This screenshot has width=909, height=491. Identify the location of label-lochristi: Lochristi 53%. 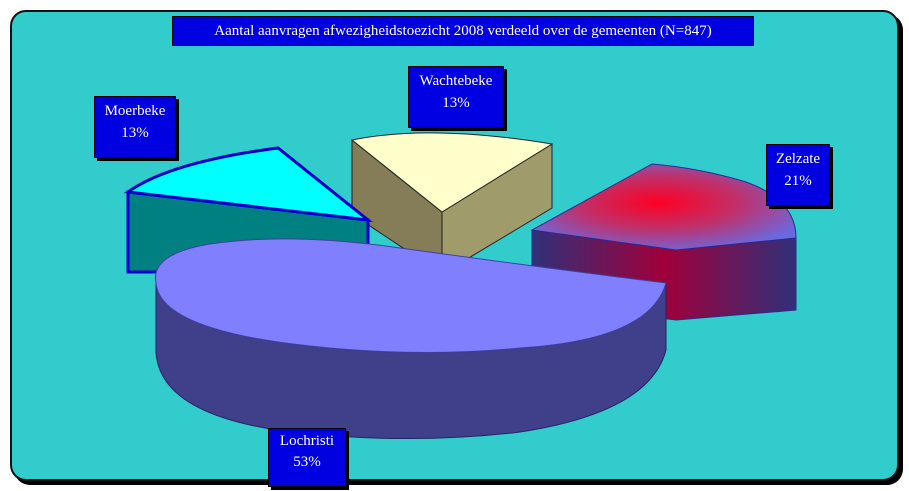
(307, 457).